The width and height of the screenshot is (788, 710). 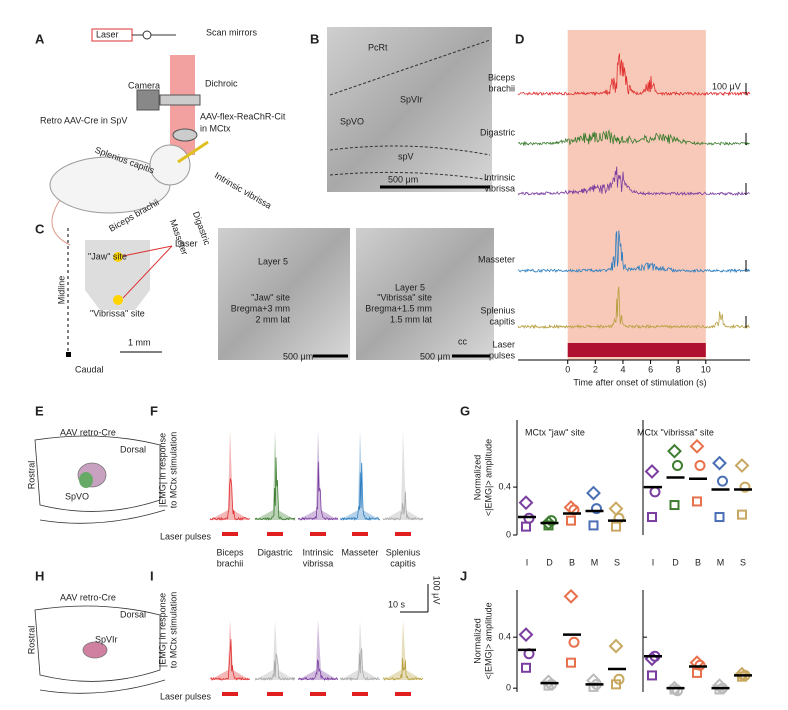 What do you see at coordinates (133, 449) in the screenshot?
I see `label: Dorsal` at bounding box center [133, 449].